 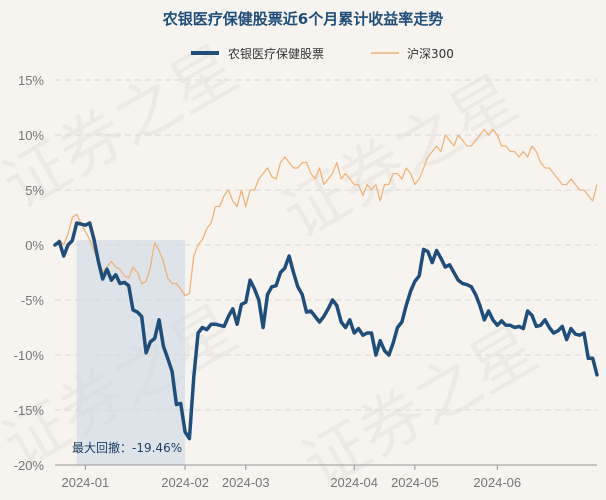 What do you see at coordinates (29, 465) in the screenshot?
I see `y-tick-label: -20%` at bounding box center [29, 465].